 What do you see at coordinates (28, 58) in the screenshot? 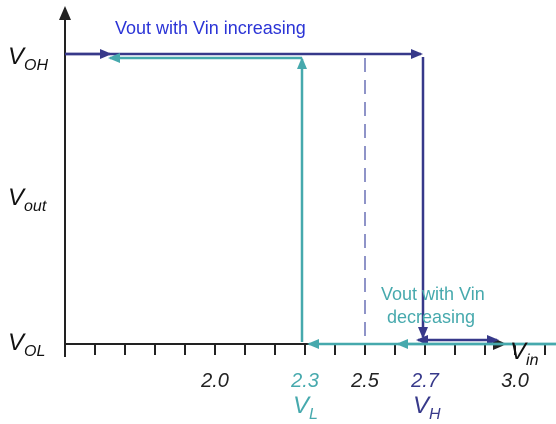
I see `y-level-high-label: VOH` at bounding box center [28, 58].